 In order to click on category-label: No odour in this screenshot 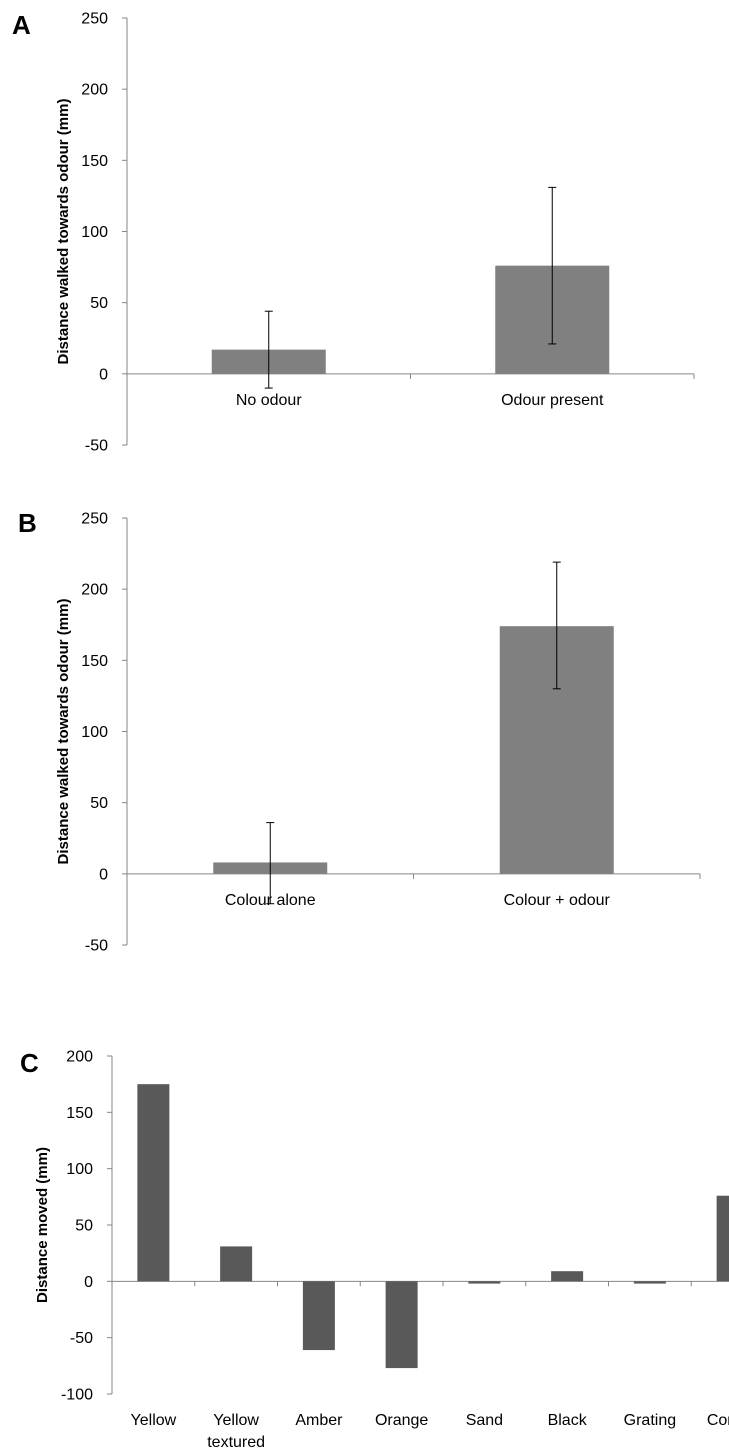, I will do `click(269, 400)`.